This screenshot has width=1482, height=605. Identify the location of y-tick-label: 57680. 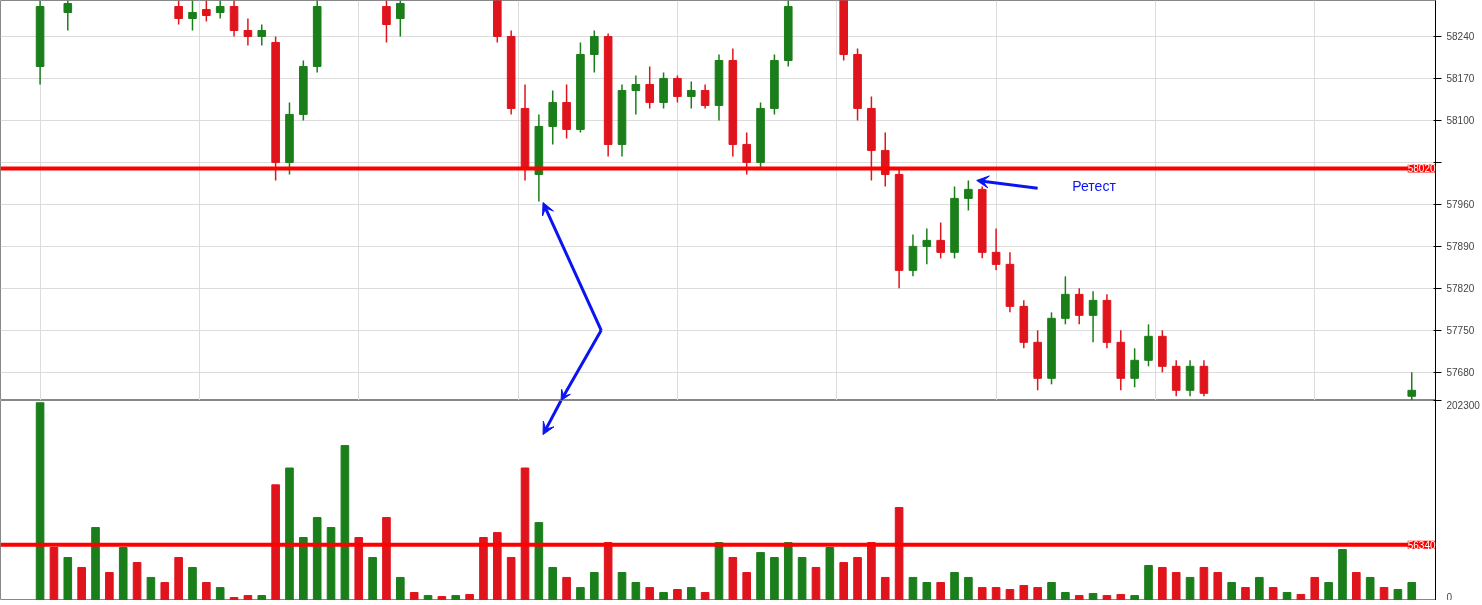
(1460, 373).